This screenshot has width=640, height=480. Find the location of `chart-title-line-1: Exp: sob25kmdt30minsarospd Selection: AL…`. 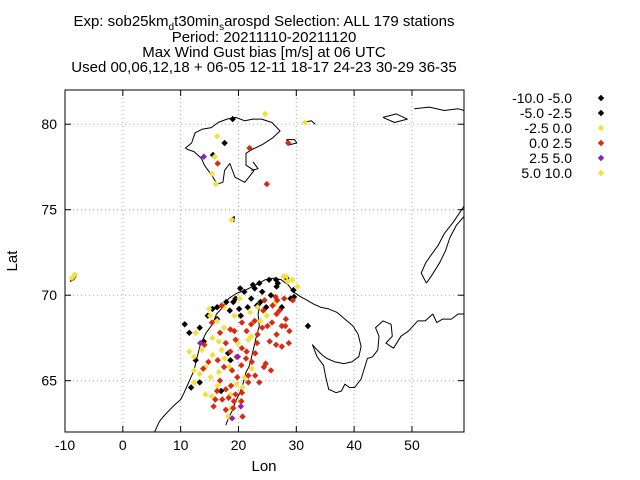

chart-title-line-1: Exp: sob25kmdt30minsarospd Selection: AL… is located at coordinates (263, 23).